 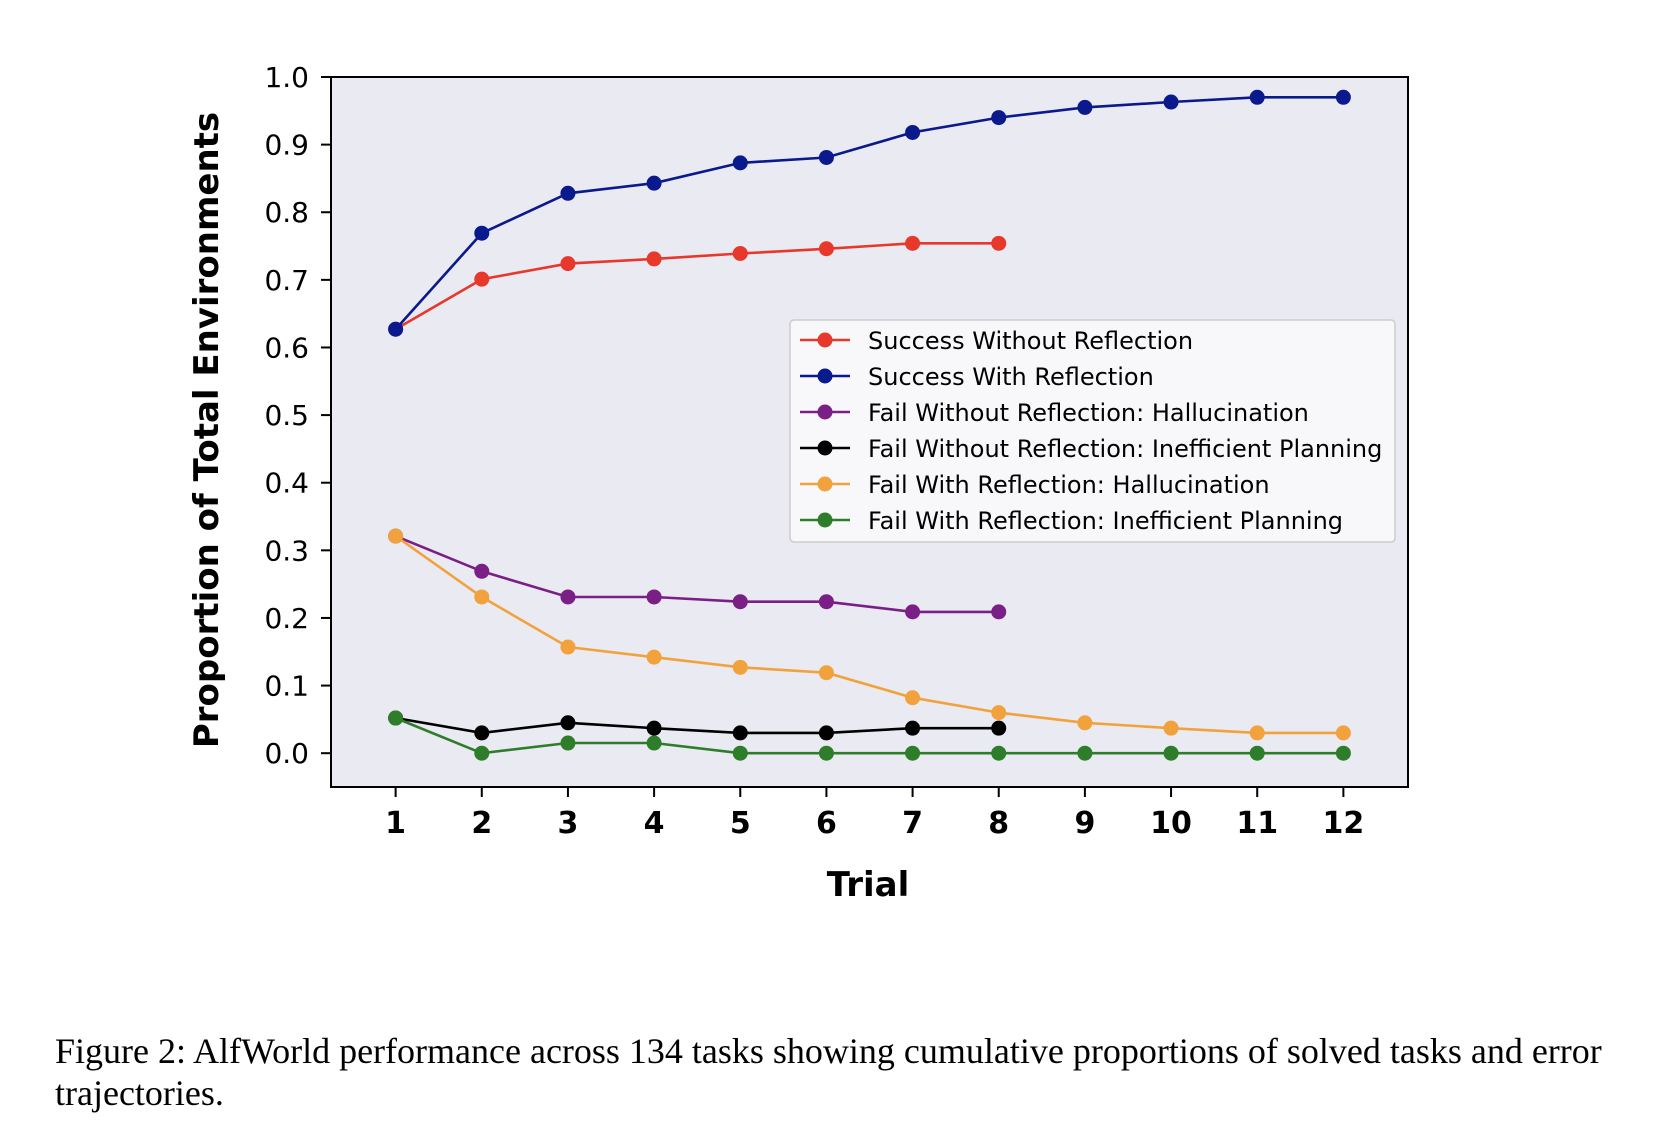 What do you see at coordinates (1069, 485) in the screenshot?
I see `legend-label: Fail With Reflection: Hallucination` at bounding box center [1069, 485].